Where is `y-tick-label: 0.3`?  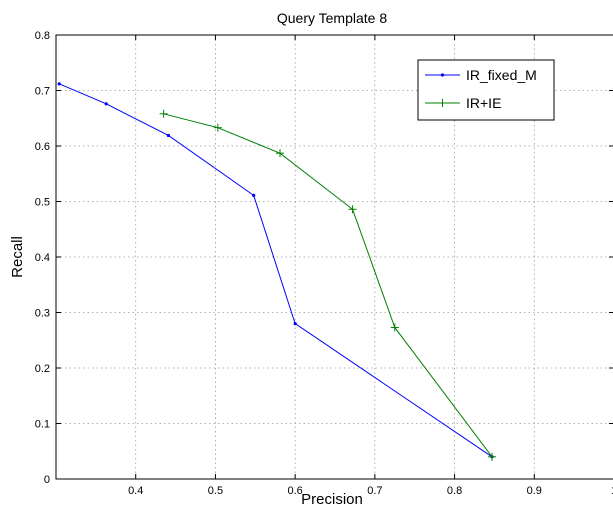
y-tick-label: 0.3 is located at coordinates (42, 314).